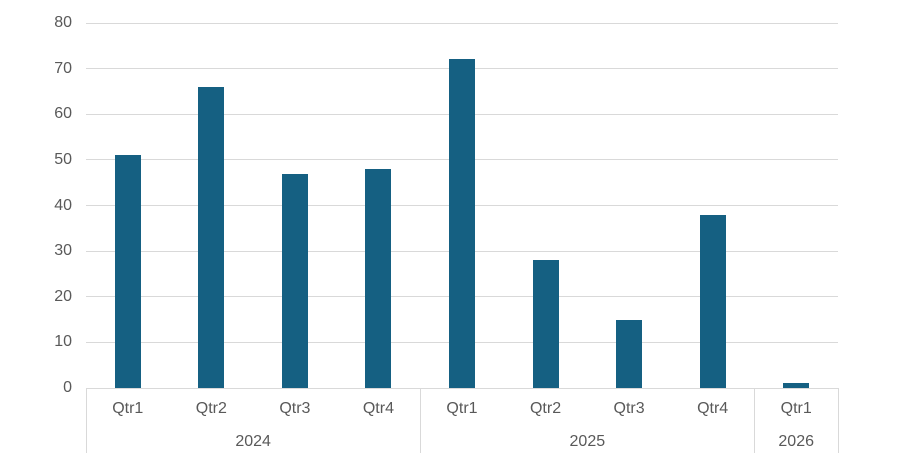 This screenshot has height=470, width=900. What do you see at coordinates (63, 251) in the screenshot?
I see `y-axis-tick-label: 30` at bounding box center [63, 251].